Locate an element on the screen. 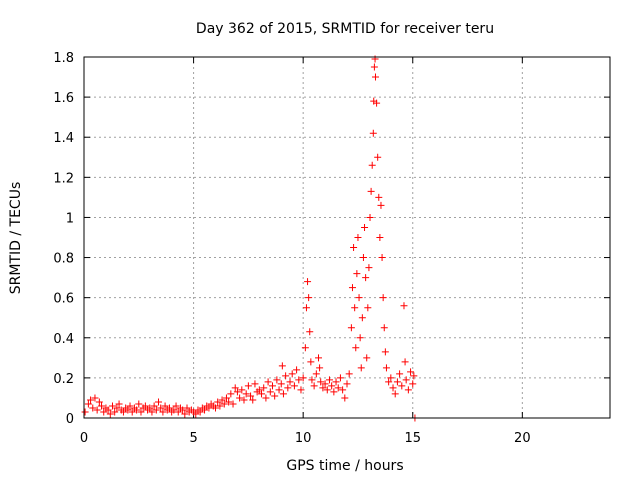 This screenshot has height=480, width=640. y-tick-label: 0.6 is located at coordinates (63, 299).